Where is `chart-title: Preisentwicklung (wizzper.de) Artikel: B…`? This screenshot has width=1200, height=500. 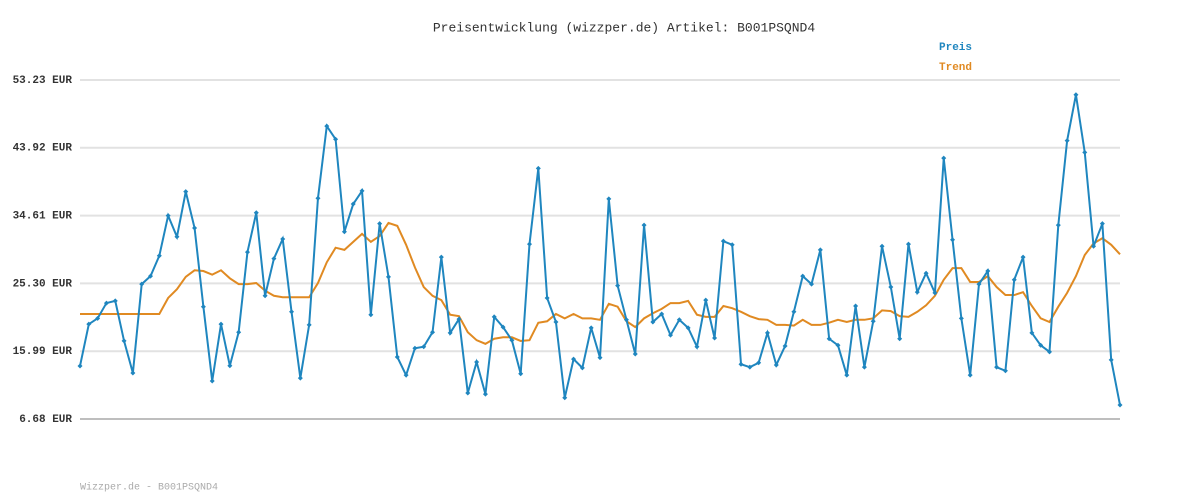
chart-title: Preisentwicklung (wizzper.de) Artikel: B… is located at coordinates (624, 27).